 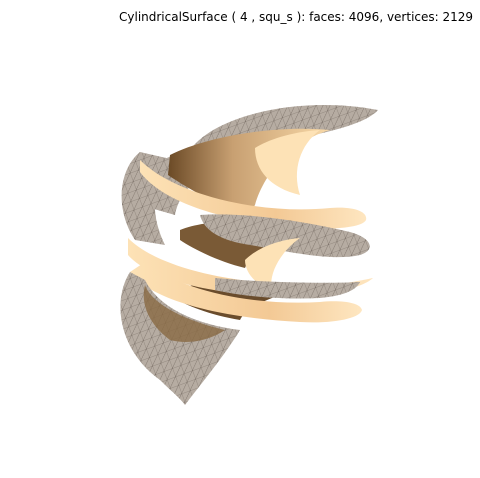 What do you see at coordinates (285, 236) in the screenshot?
I see `mesh-strip-middle` at bounding box center [285, 236].